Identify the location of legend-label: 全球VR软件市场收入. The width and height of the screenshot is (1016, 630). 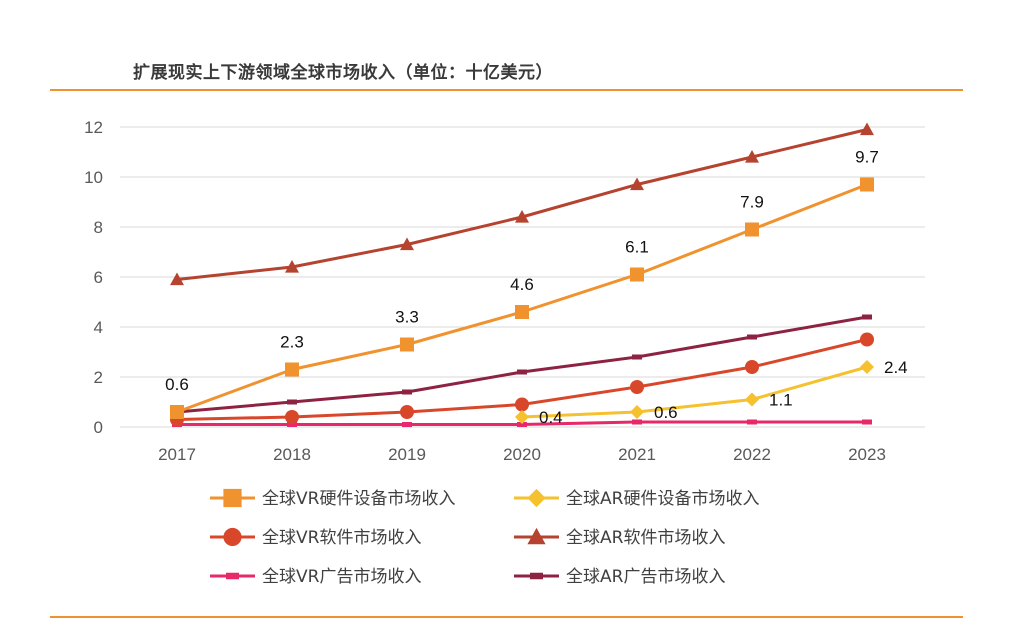
(341, 538).